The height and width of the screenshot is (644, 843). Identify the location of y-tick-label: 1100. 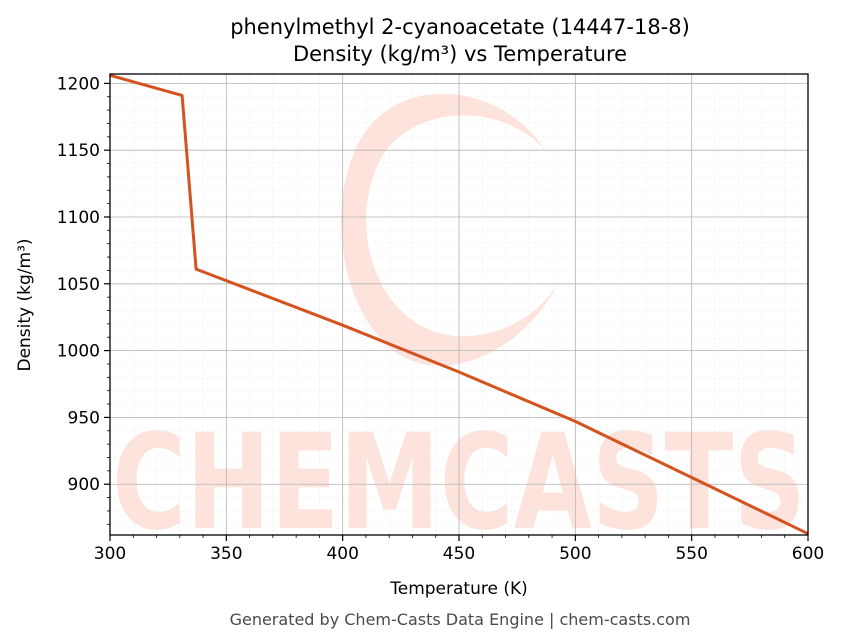
(78, 218).